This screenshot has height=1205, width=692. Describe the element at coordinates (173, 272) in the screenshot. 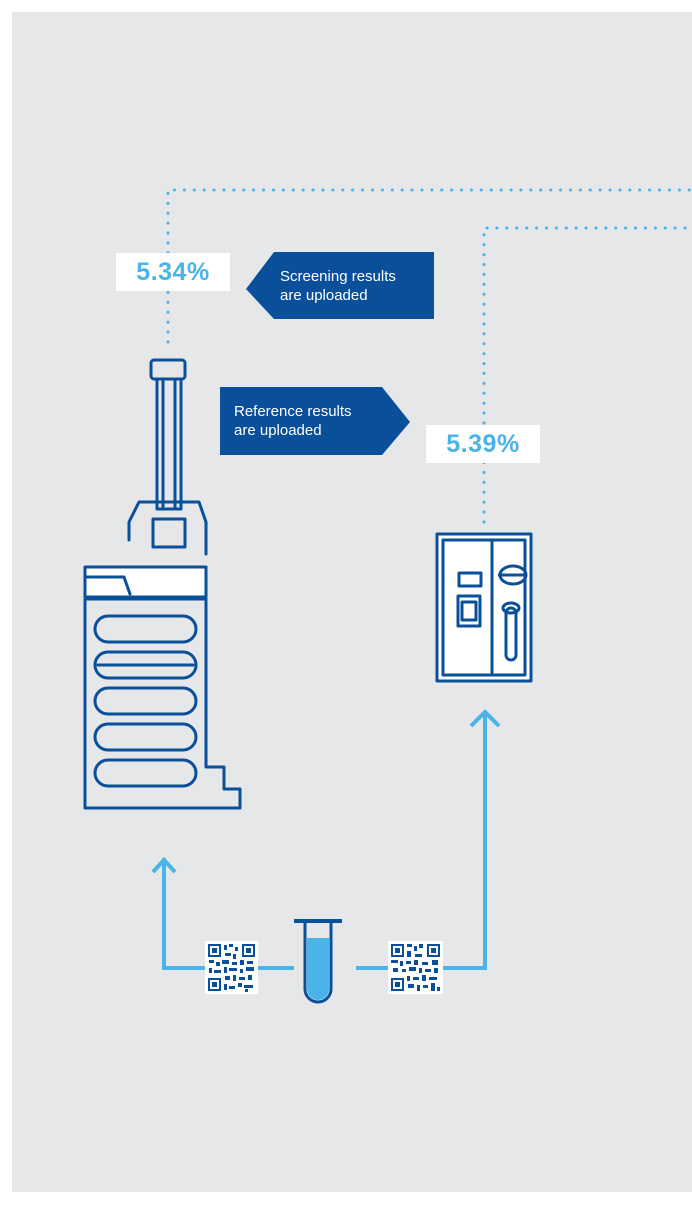

I see `screening-result-value: 5.34%` at that location.